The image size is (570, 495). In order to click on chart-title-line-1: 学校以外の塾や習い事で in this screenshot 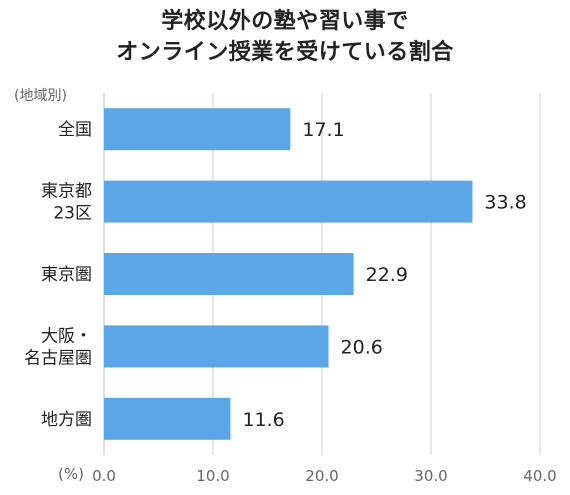, I will do `click(285, 21)`.